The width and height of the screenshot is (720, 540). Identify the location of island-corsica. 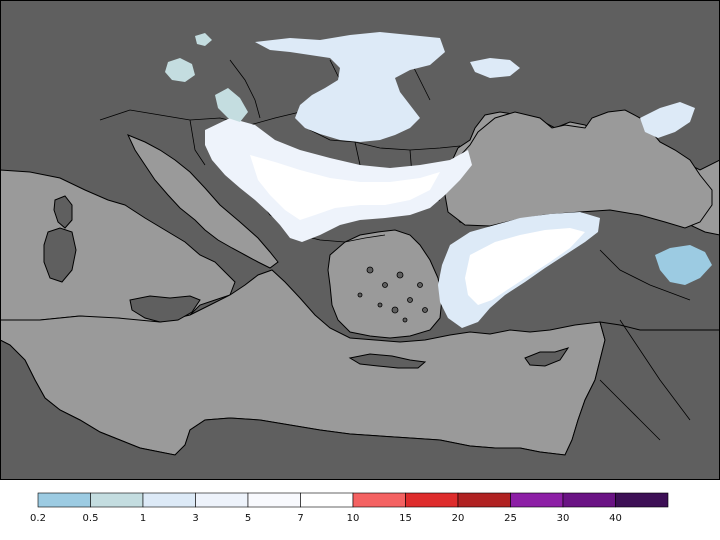
(63, 212).